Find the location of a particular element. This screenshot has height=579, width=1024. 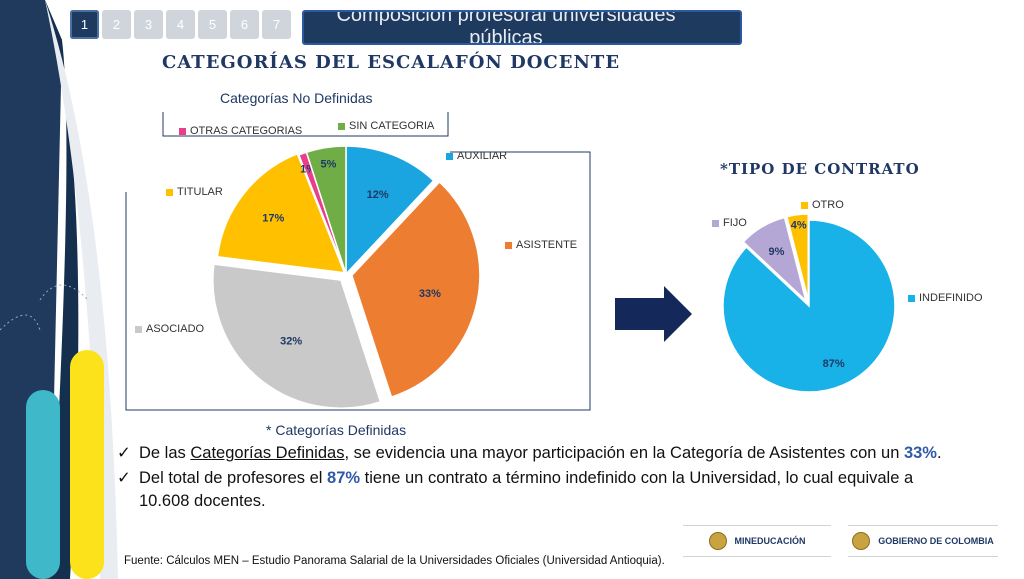

pie-data-label: 9% is located at coordinates (776, 252).